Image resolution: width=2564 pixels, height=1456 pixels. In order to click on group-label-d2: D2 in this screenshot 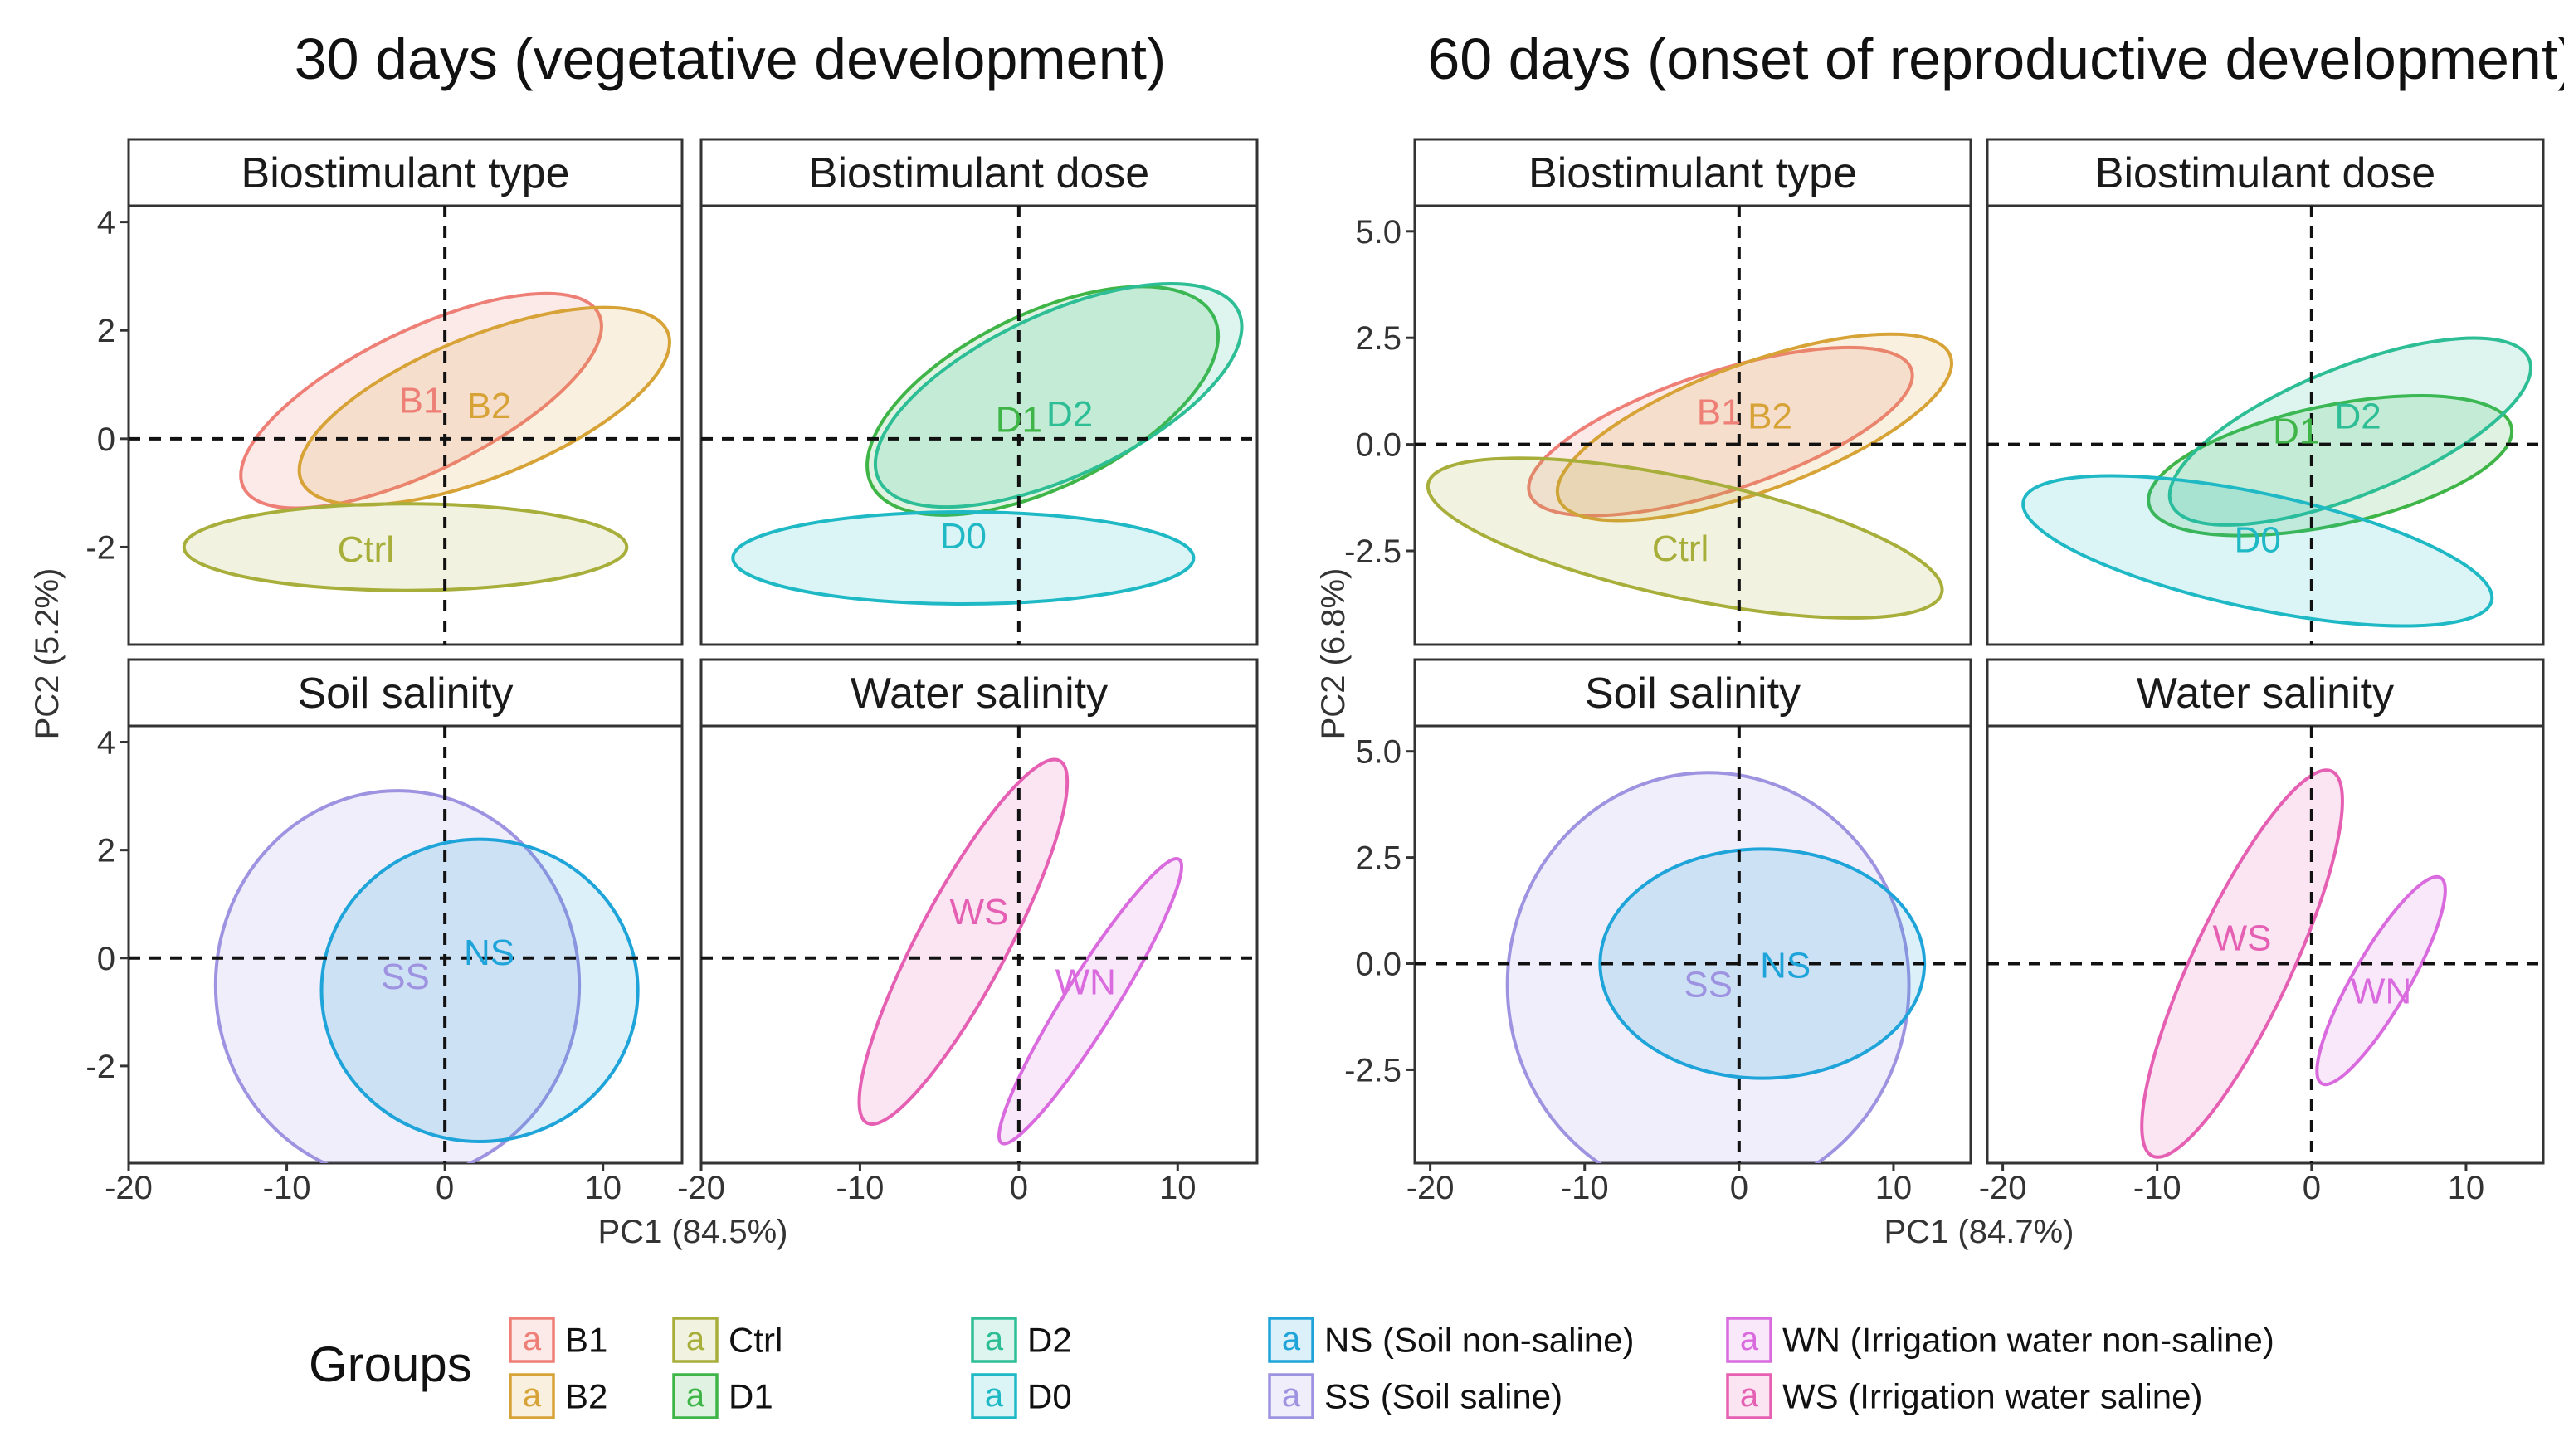, I will do `click(2358, 417)`.